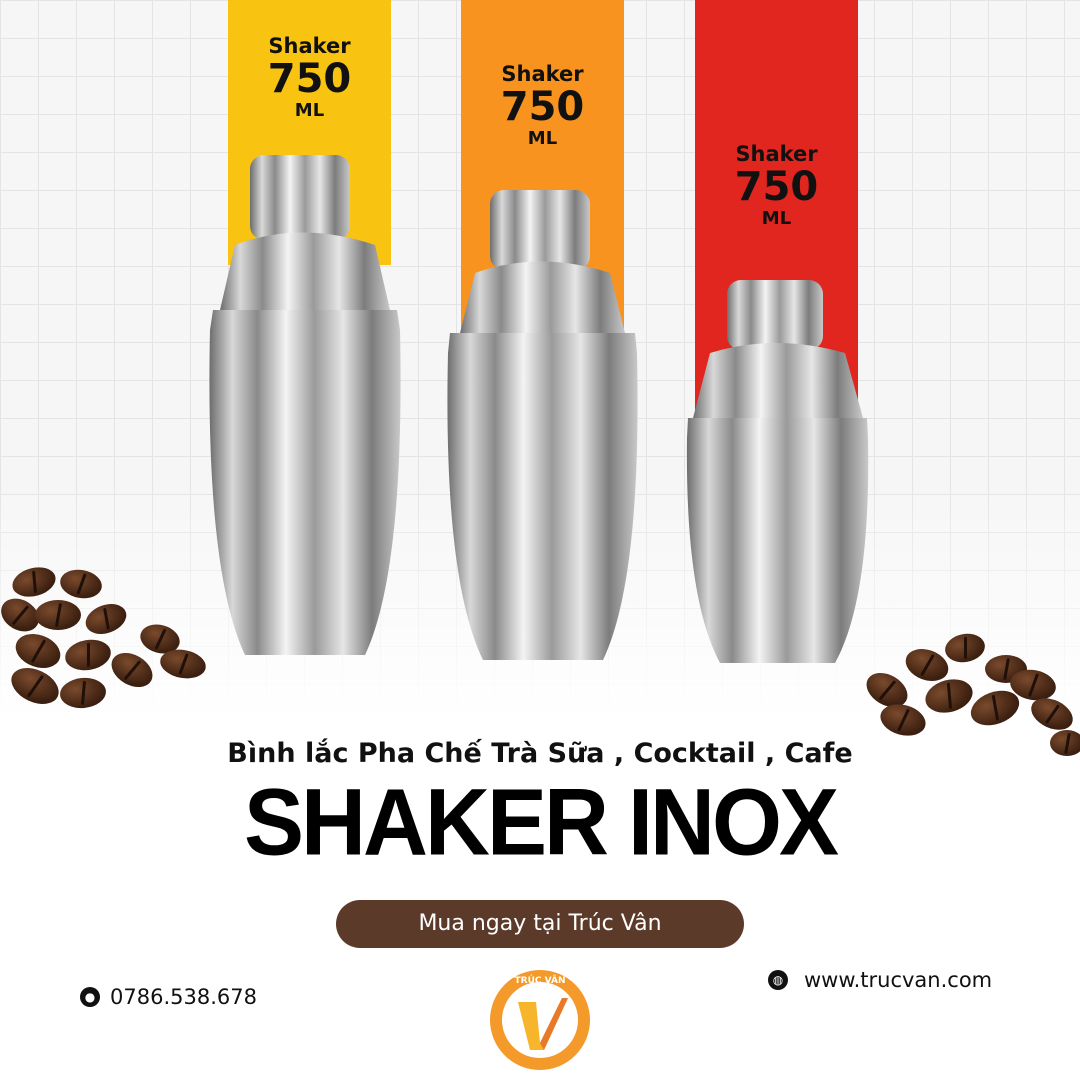  I want to click on phone-contact: ● 0786.538.678, so click(168, 997).